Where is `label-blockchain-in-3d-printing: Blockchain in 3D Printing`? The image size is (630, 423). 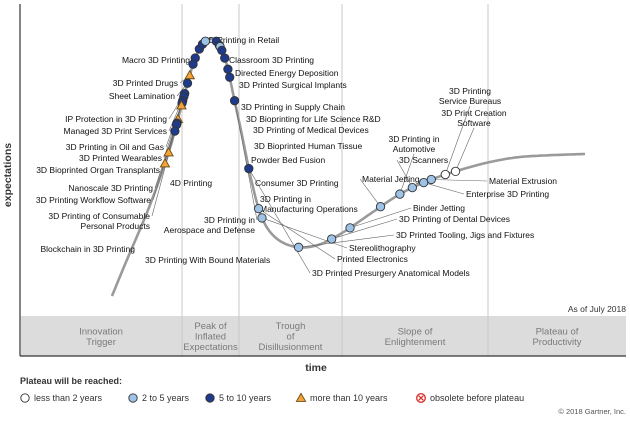
label-blockchain-in-3d-printing: Blockchain in 3D Printing is located at coordinates (88, 249).